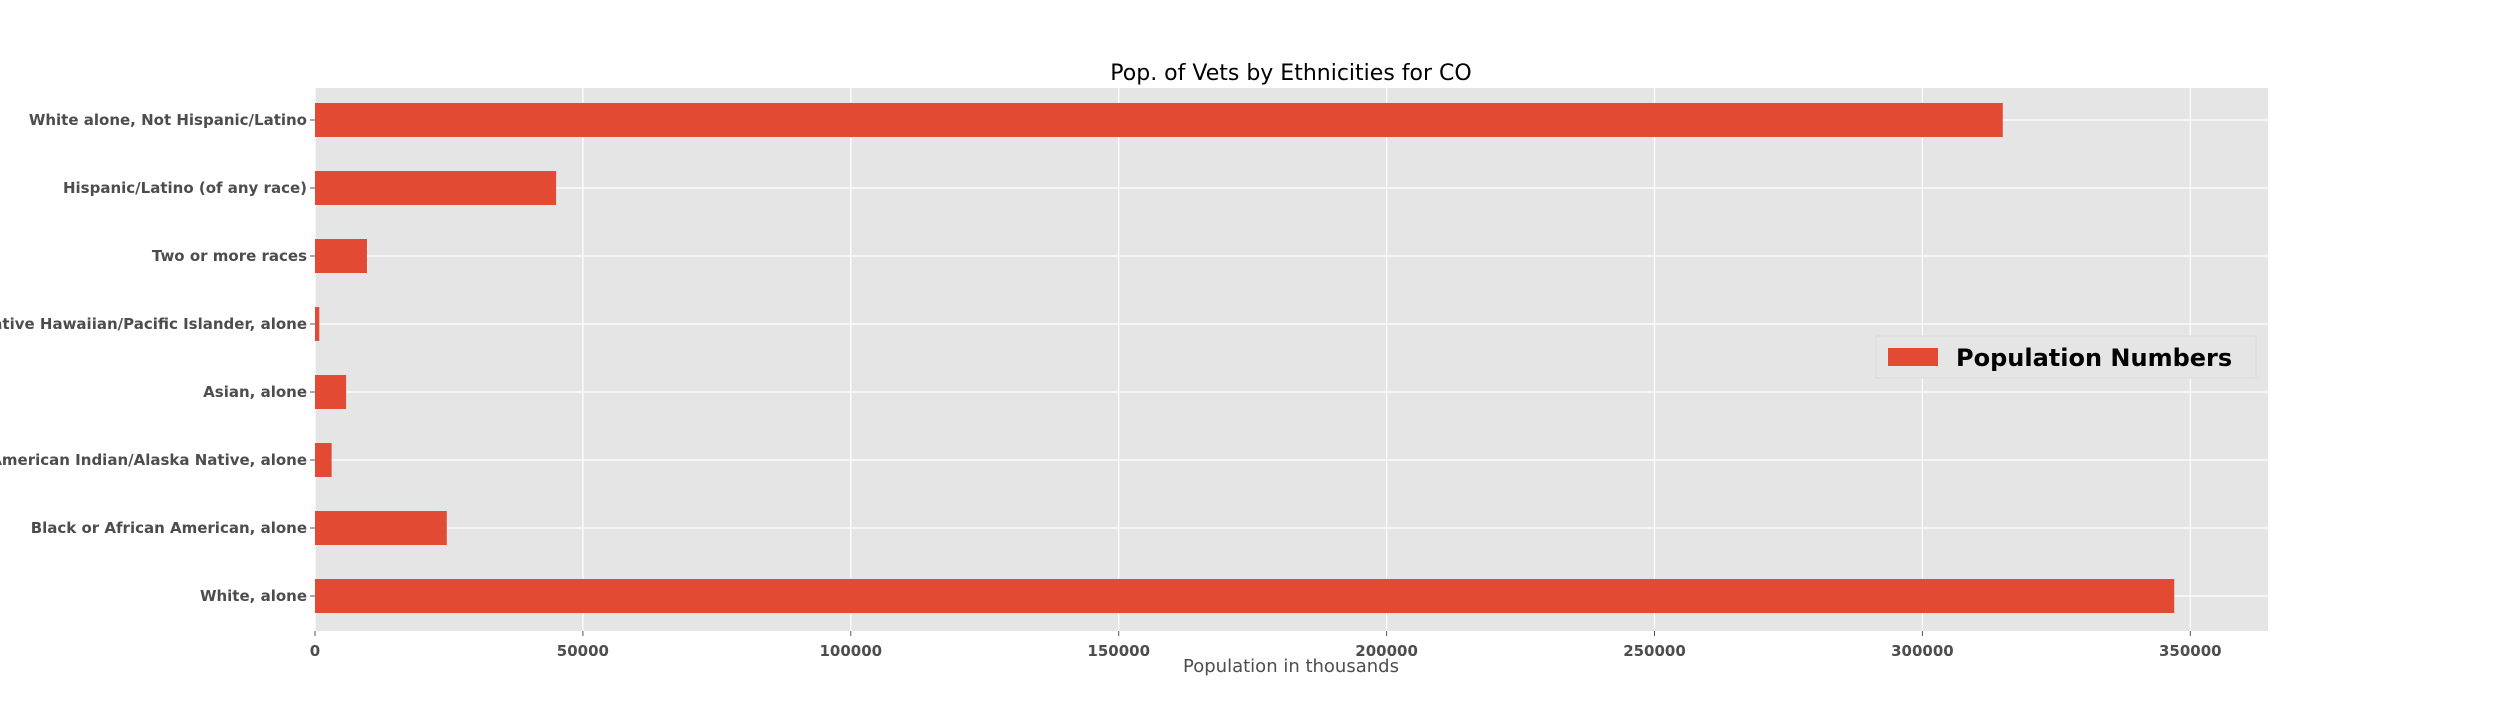  What do you see at coordinates (185, 188) in the screenshot?
I see `y-tick-label: Hispanic/Latino (of any race)` at bounding box center [185, 188].